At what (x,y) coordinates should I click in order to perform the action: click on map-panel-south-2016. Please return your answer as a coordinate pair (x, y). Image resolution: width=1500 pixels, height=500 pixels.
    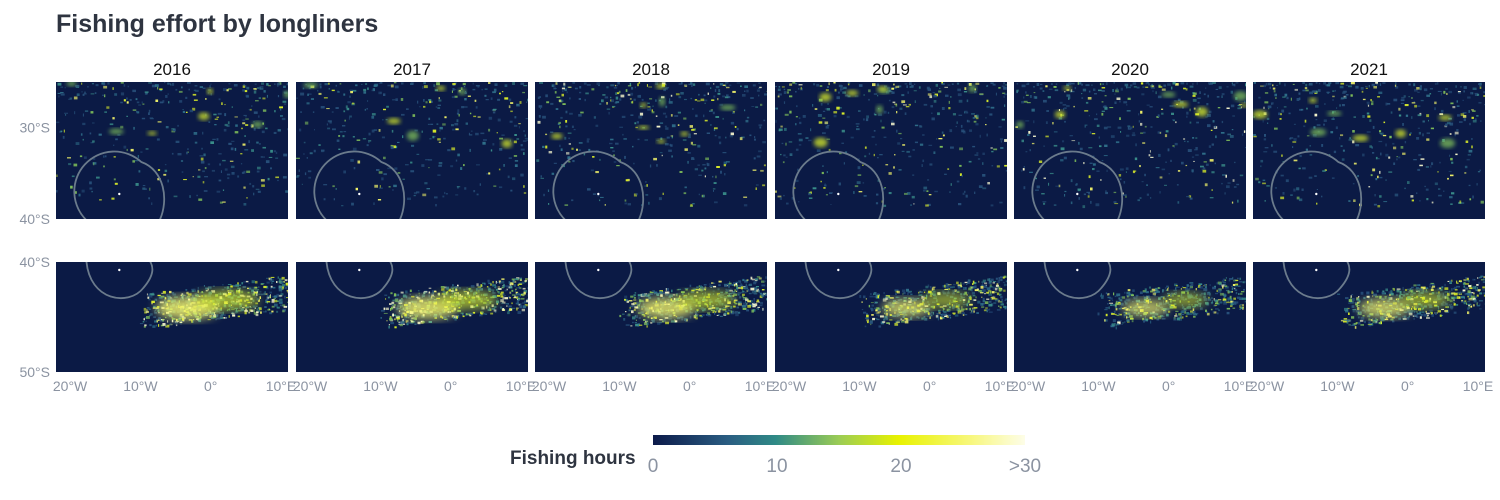
    Looking at the image, I should click on (172, 317).